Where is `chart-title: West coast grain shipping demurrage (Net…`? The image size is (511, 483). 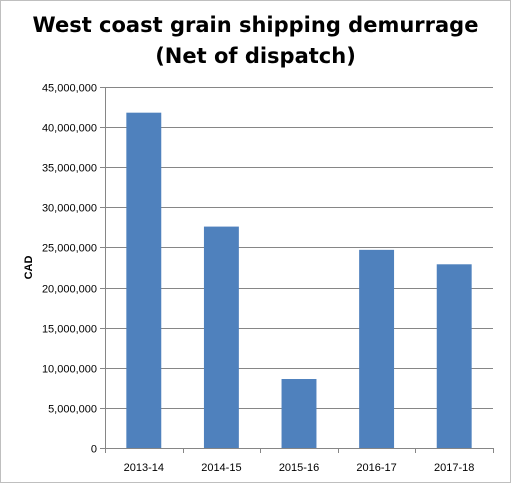
chart-title: West coast grain shipping demurrage (Net… is located at coordinates (255, 41).